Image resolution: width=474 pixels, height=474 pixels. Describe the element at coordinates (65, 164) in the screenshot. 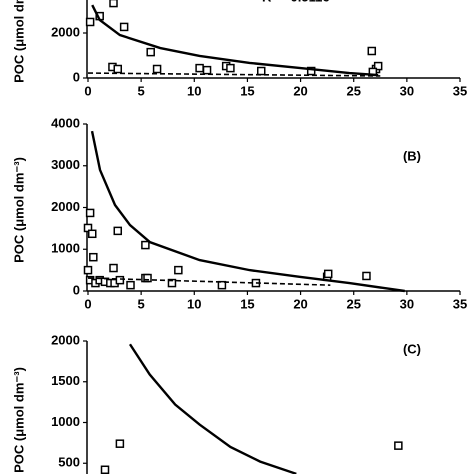

I see `y-tick-label: 3000` at that location.